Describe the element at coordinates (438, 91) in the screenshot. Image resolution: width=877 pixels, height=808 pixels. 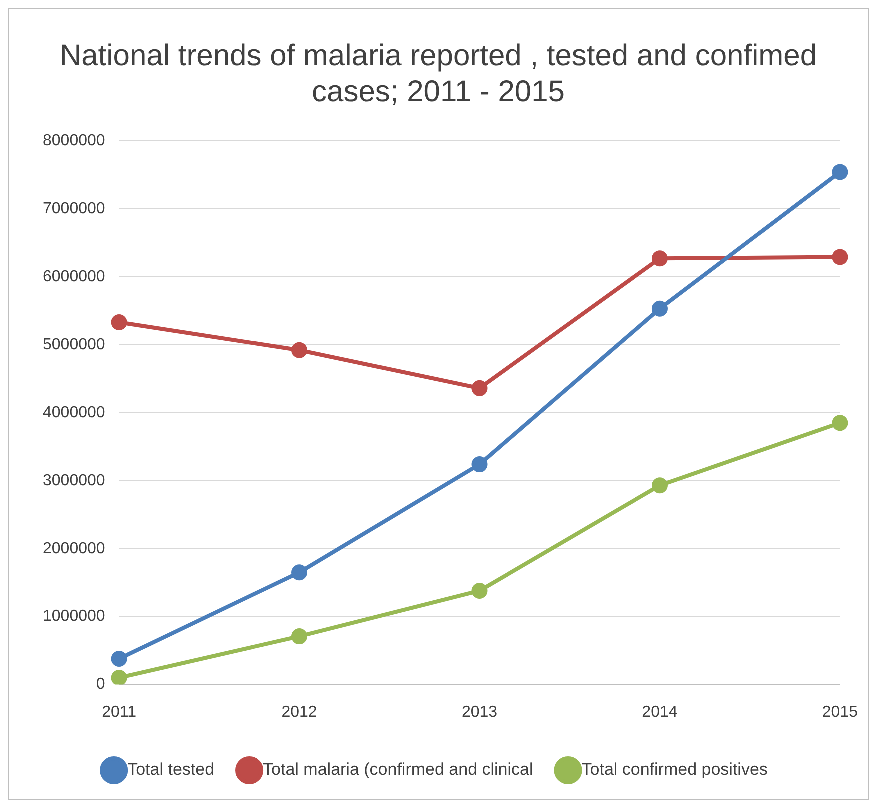
I see `text: cases; 2011 - 2015` at that location.